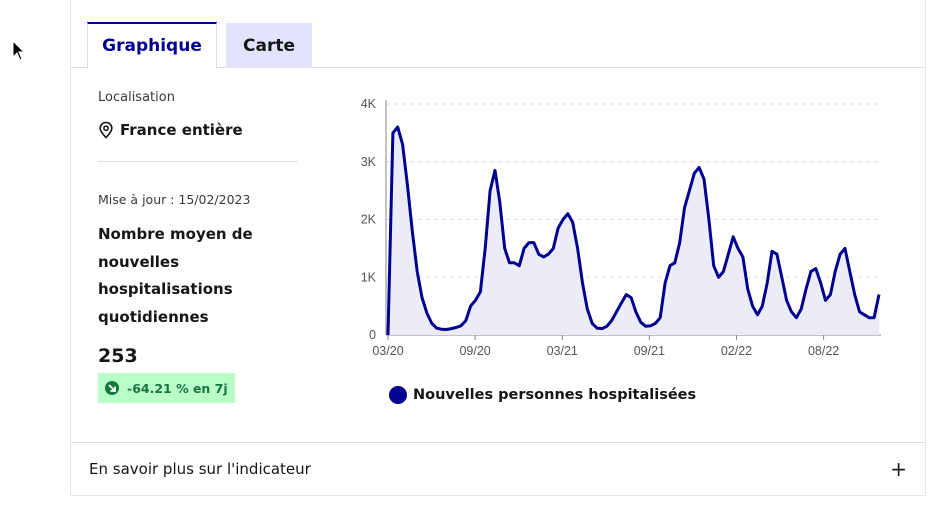  I want to click on map-pin-icon, so click(106, 130).